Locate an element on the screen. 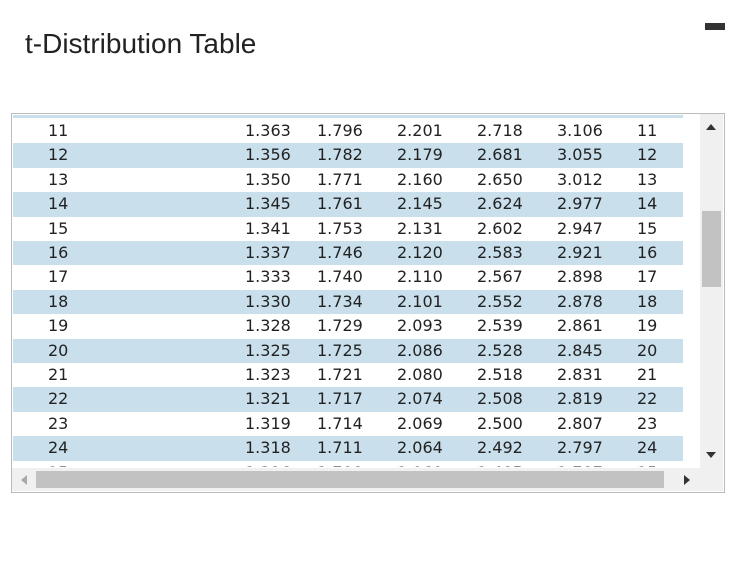  page-title: t-Distribution Table is located at coordinates (141, 43).